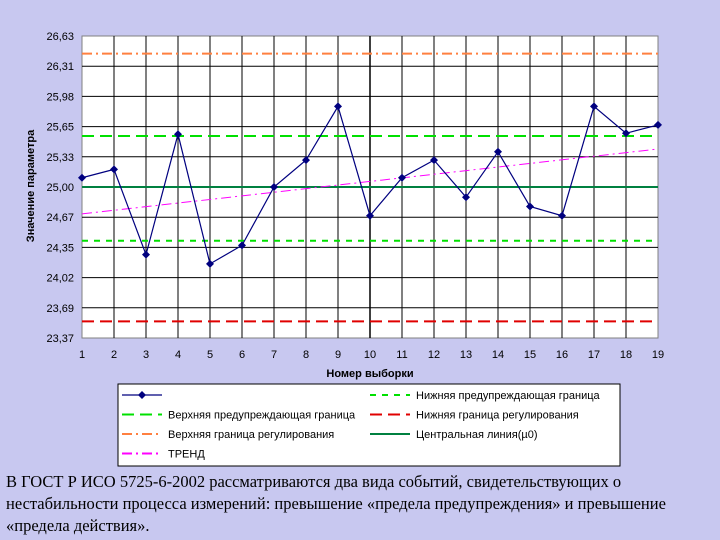 The width and height of the screenshot is (720, 540). Describe the element at coordinates (60, 158) in the screenshot. I see `y-tick-label: 25,33` at that location.